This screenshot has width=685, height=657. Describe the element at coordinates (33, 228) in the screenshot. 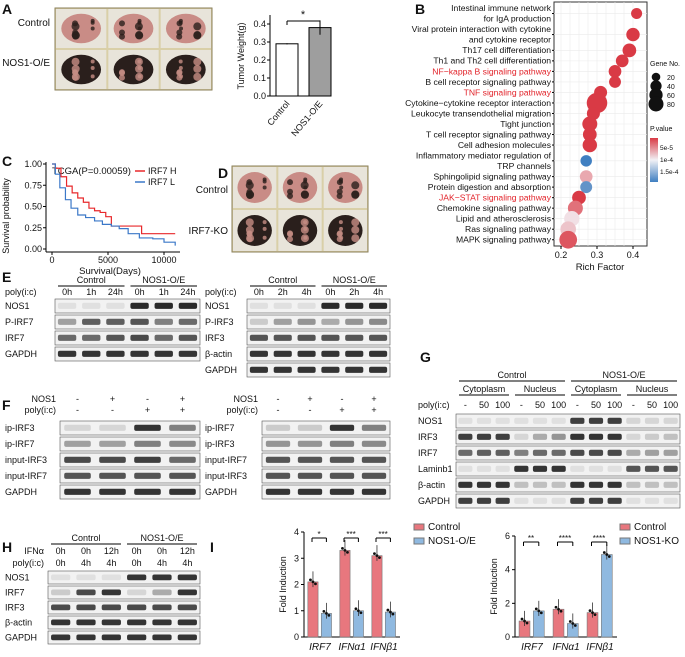

I see `y-tick-label: 0.25` at that location.